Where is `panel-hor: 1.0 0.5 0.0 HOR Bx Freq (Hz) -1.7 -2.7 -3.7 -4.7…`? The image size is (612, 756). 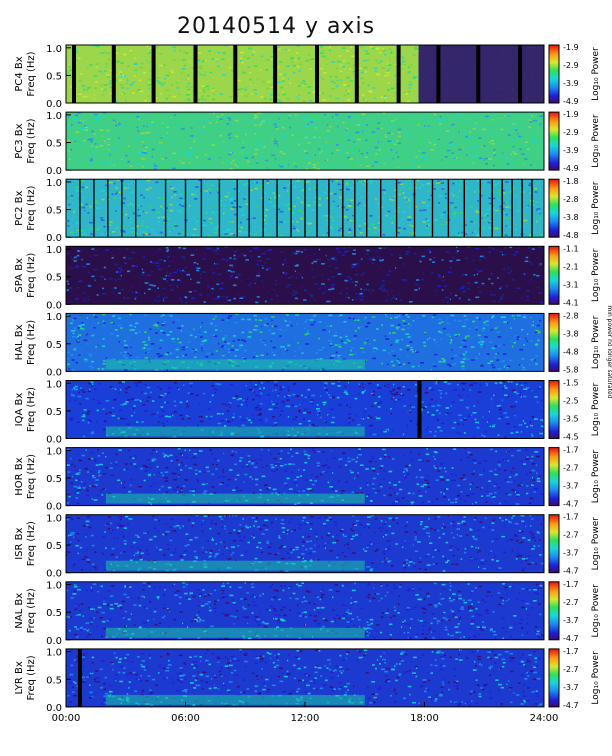
panel-hor: 1.0 0.5 0.0 HOR Bx Freq (Hz) -1.7 -2.7 -3.7 -4.7… is located at coordinates (307, 479).